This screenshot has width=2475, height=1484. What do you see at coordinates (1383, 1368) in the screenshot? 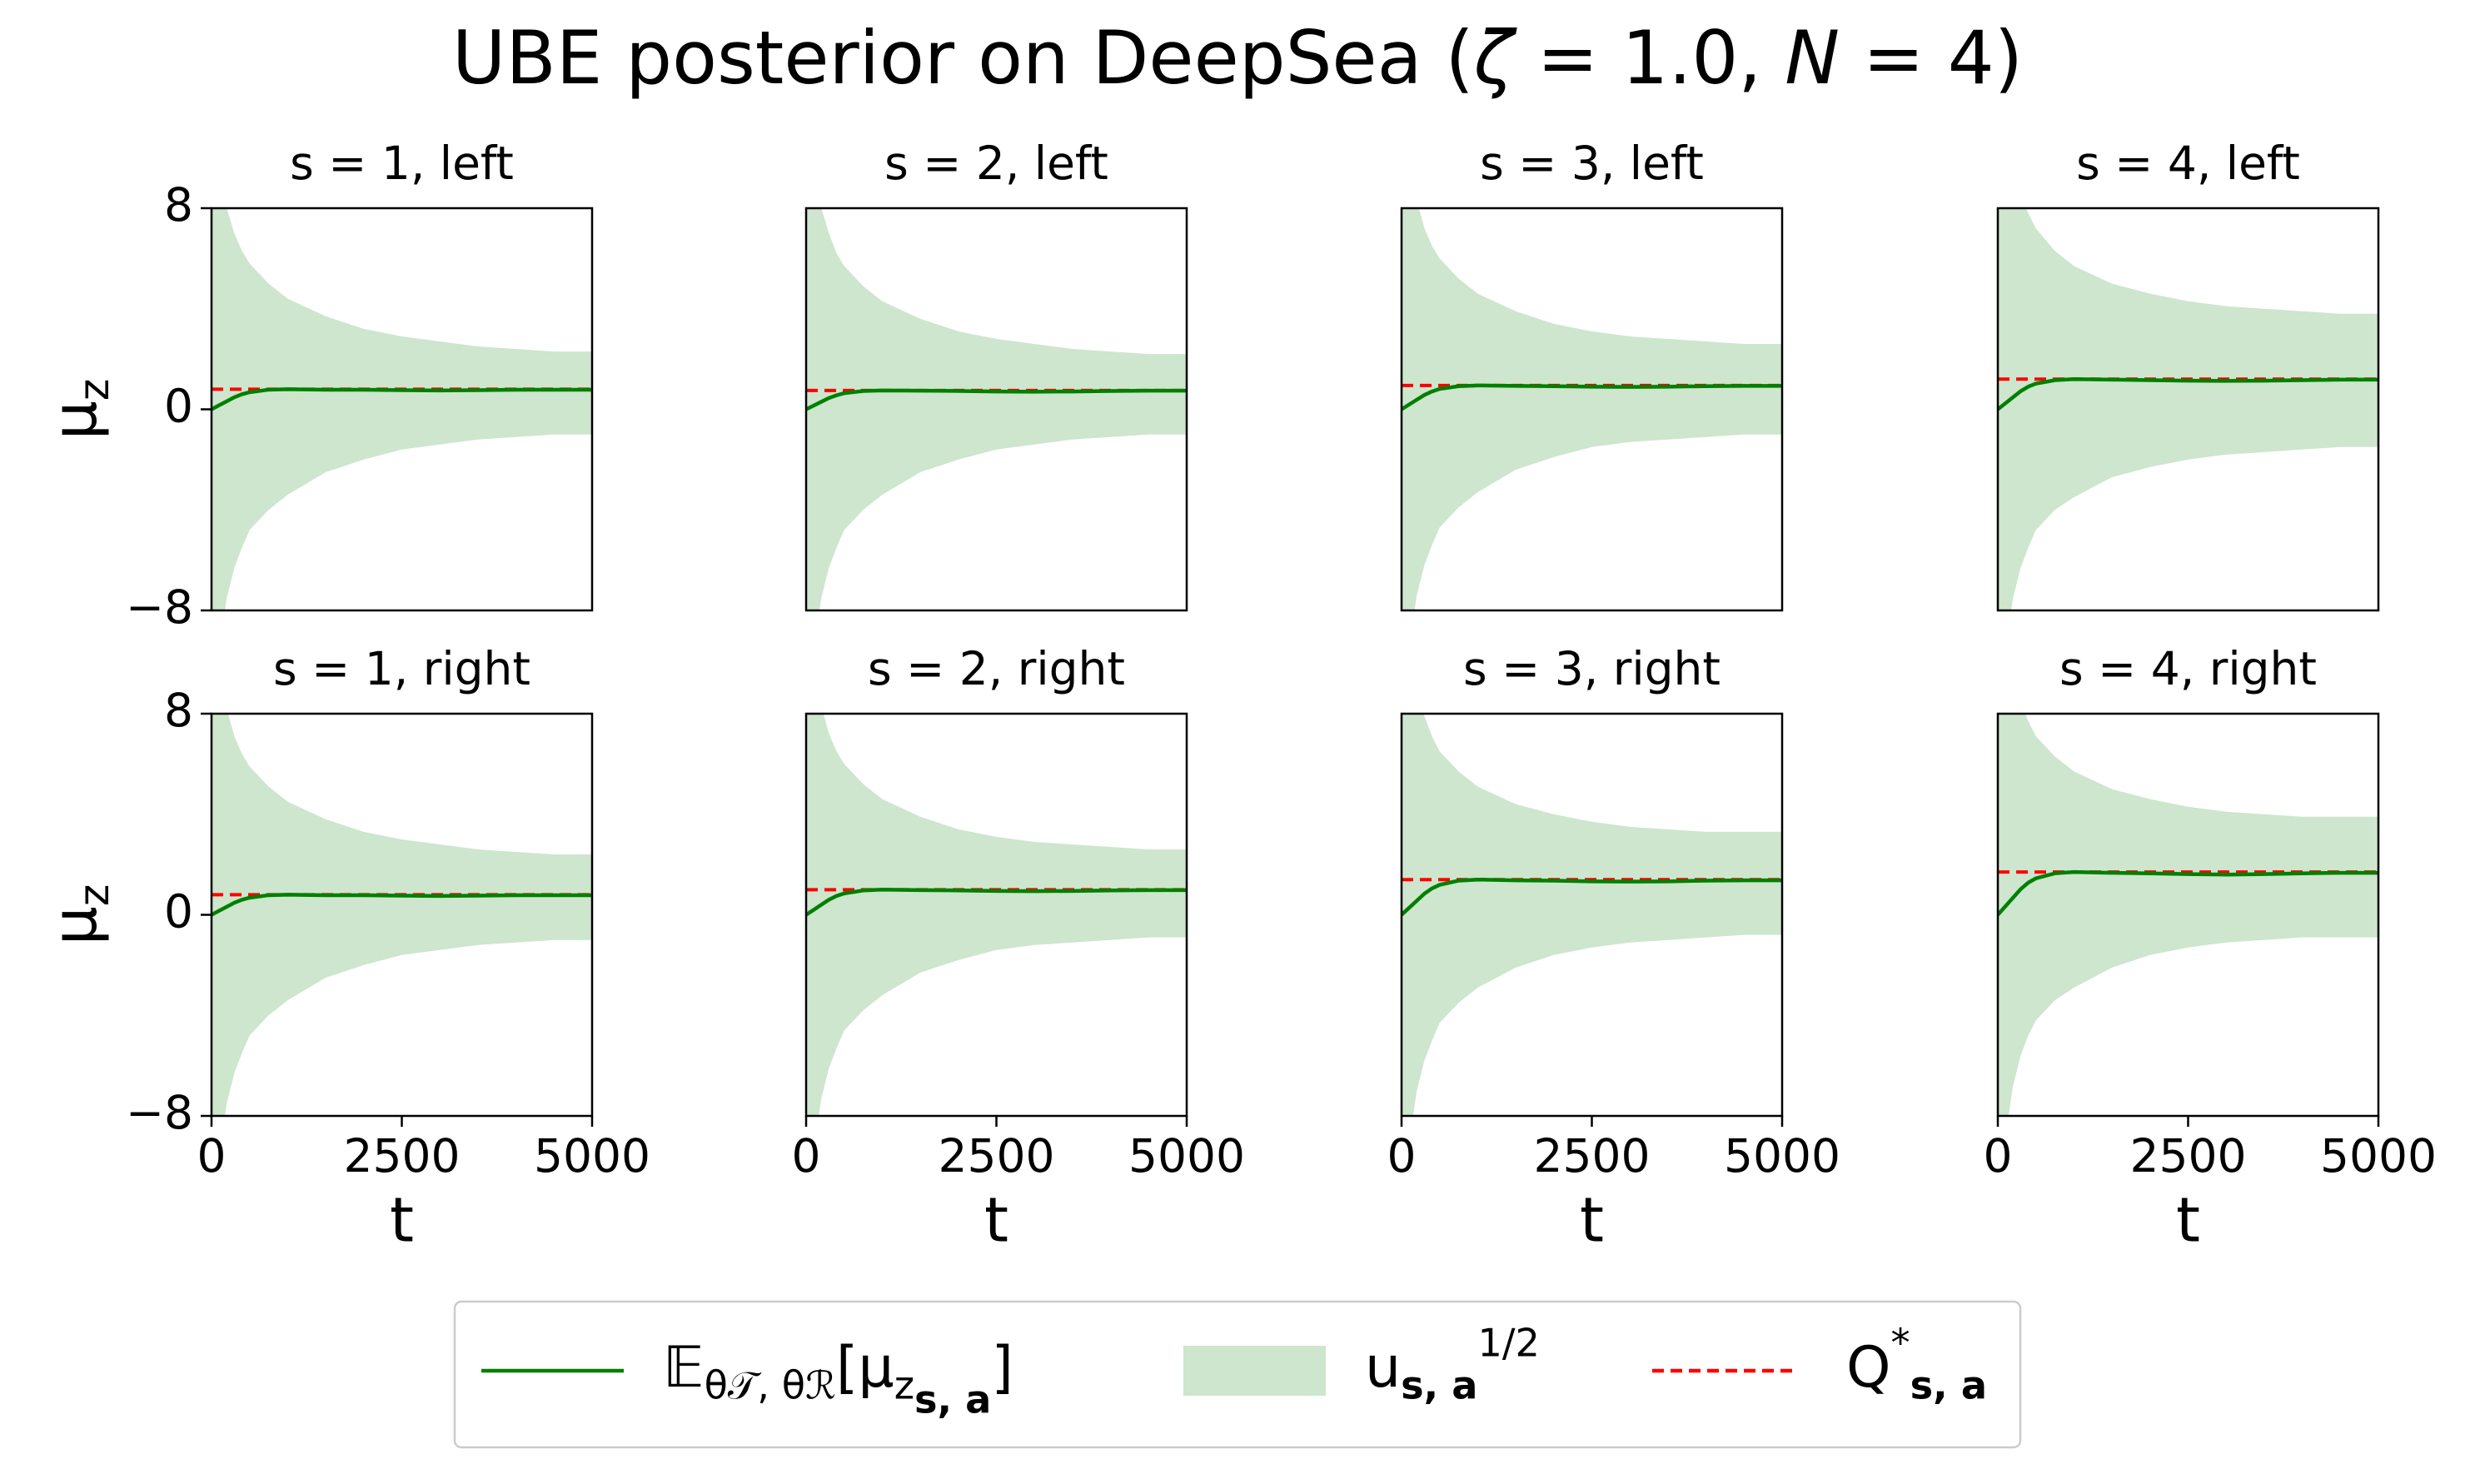
I see `text-part: u` at bounding box center [1383, 1368].